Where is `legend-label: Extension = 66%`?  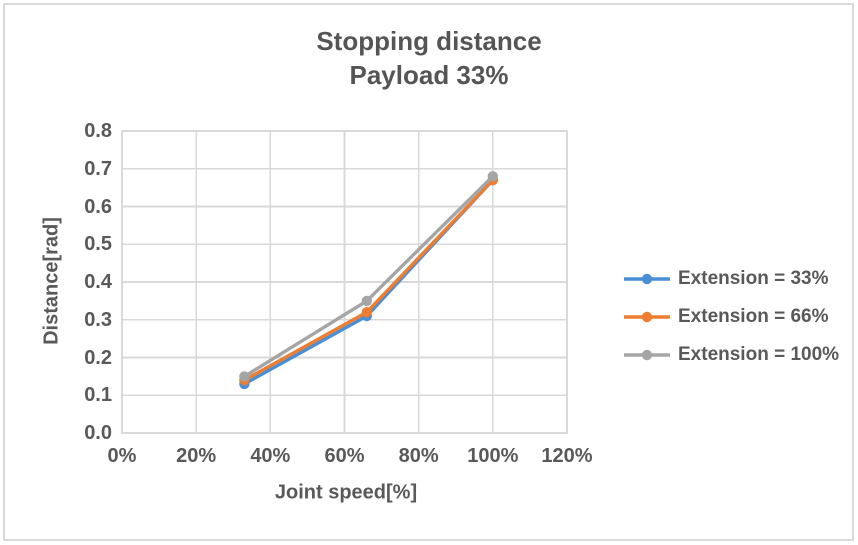
legend-label: Extension = 66% is located at coordinates (753, 316).